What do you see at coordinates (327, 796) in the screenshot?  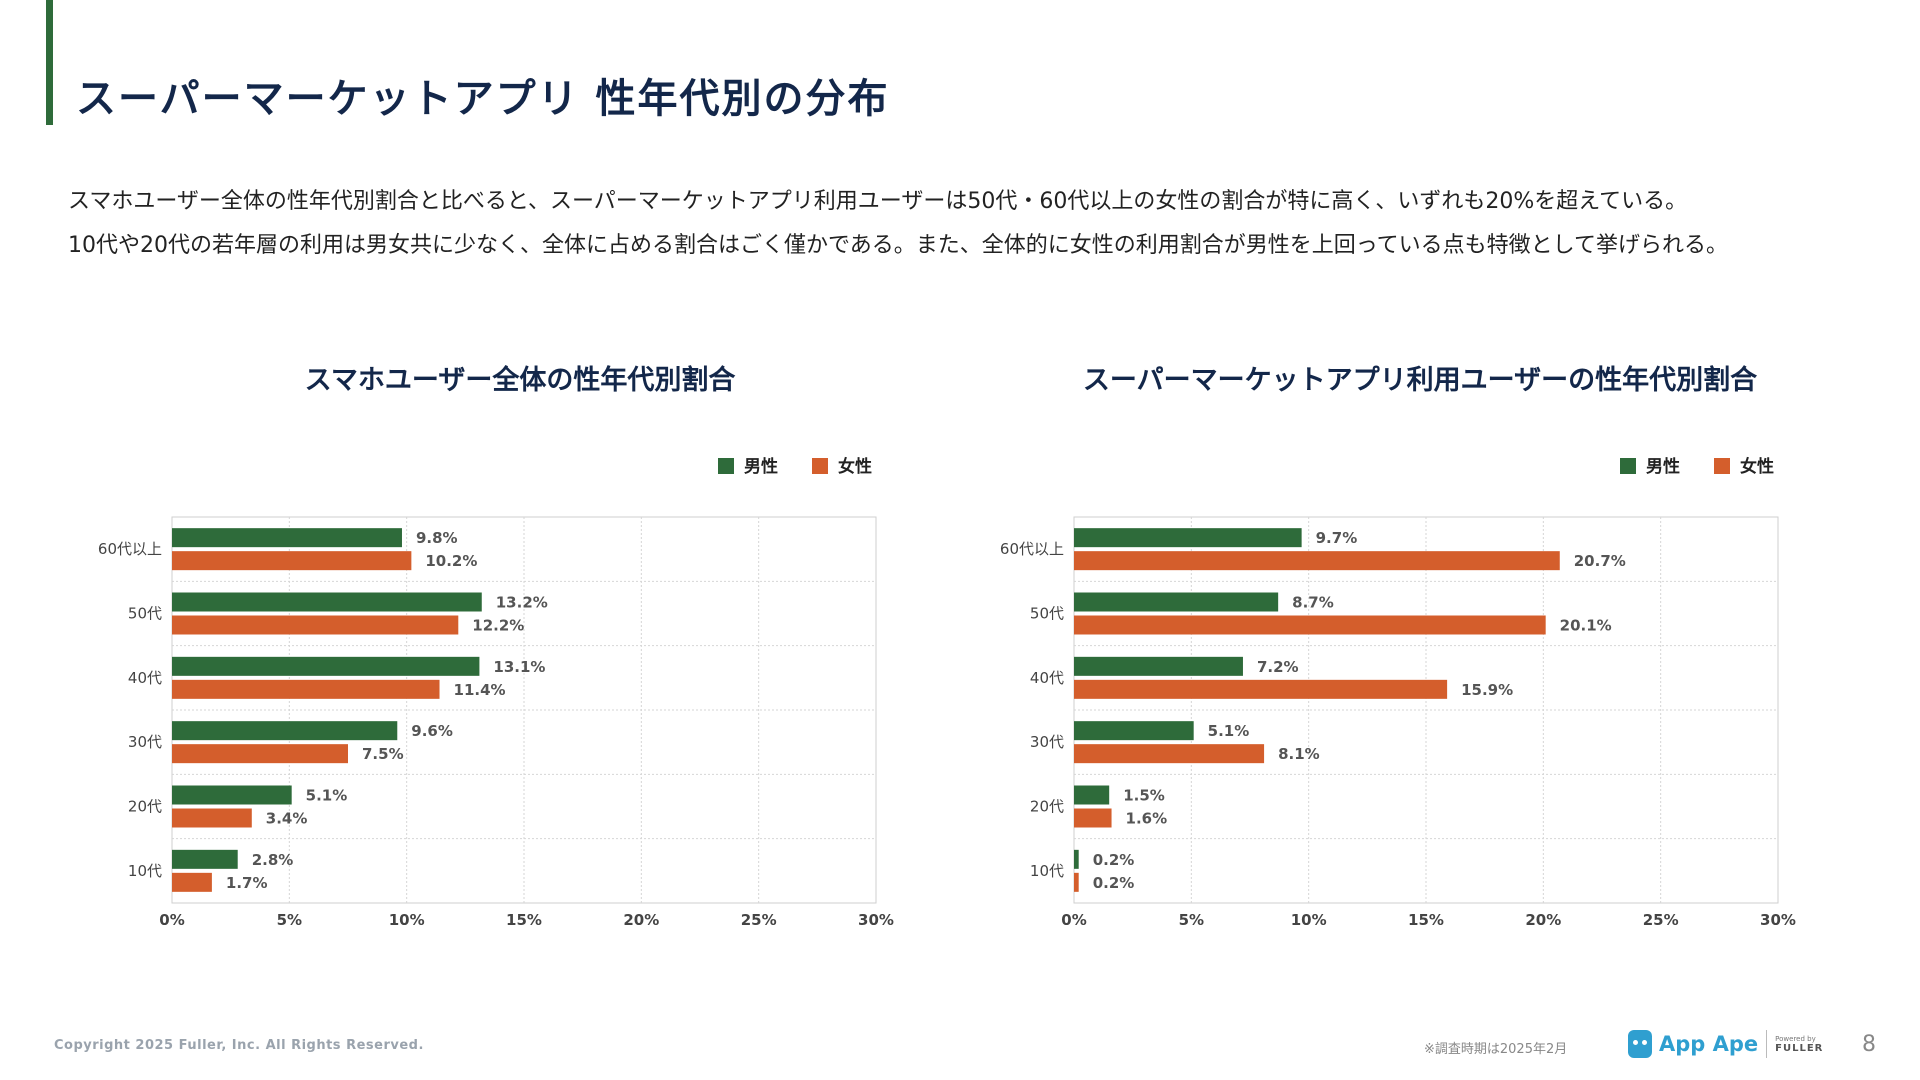 I see `value-label-male-4: 5.1%` at bounding box center [327, 796].